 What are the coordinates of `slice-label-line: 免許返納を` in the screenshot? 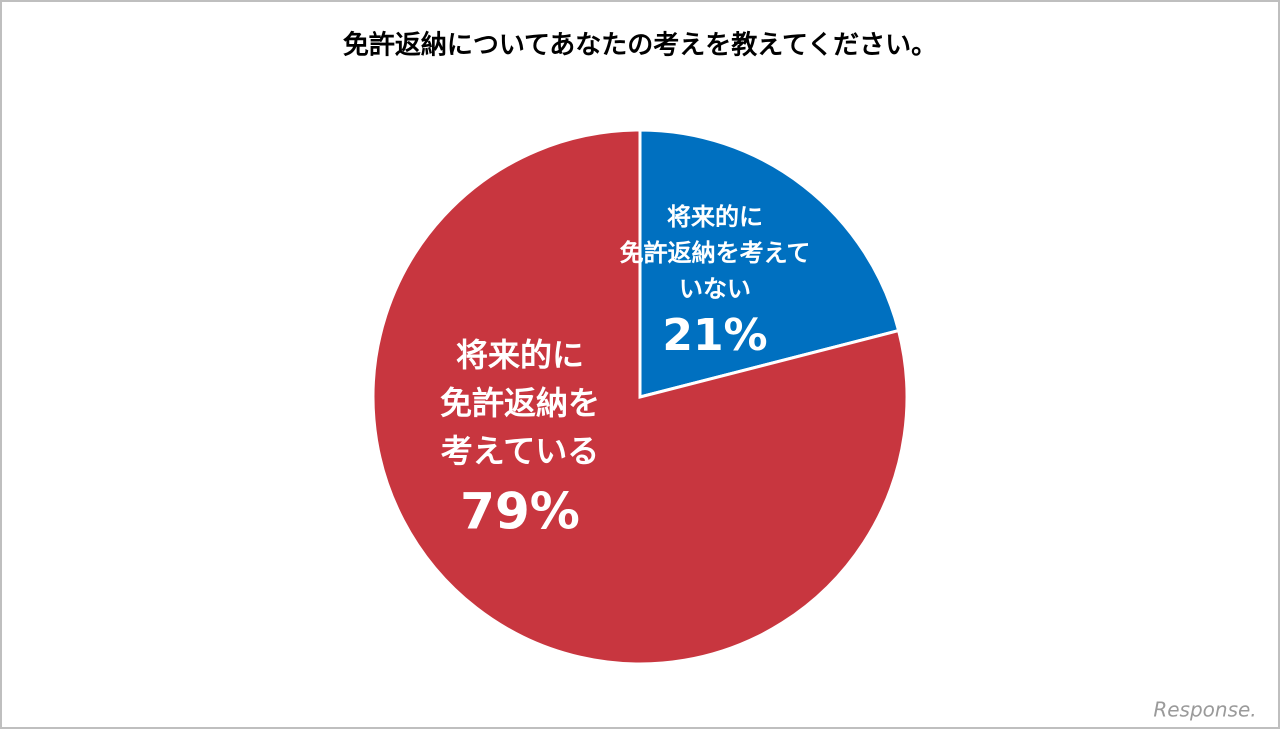 It's located at (520, 403).